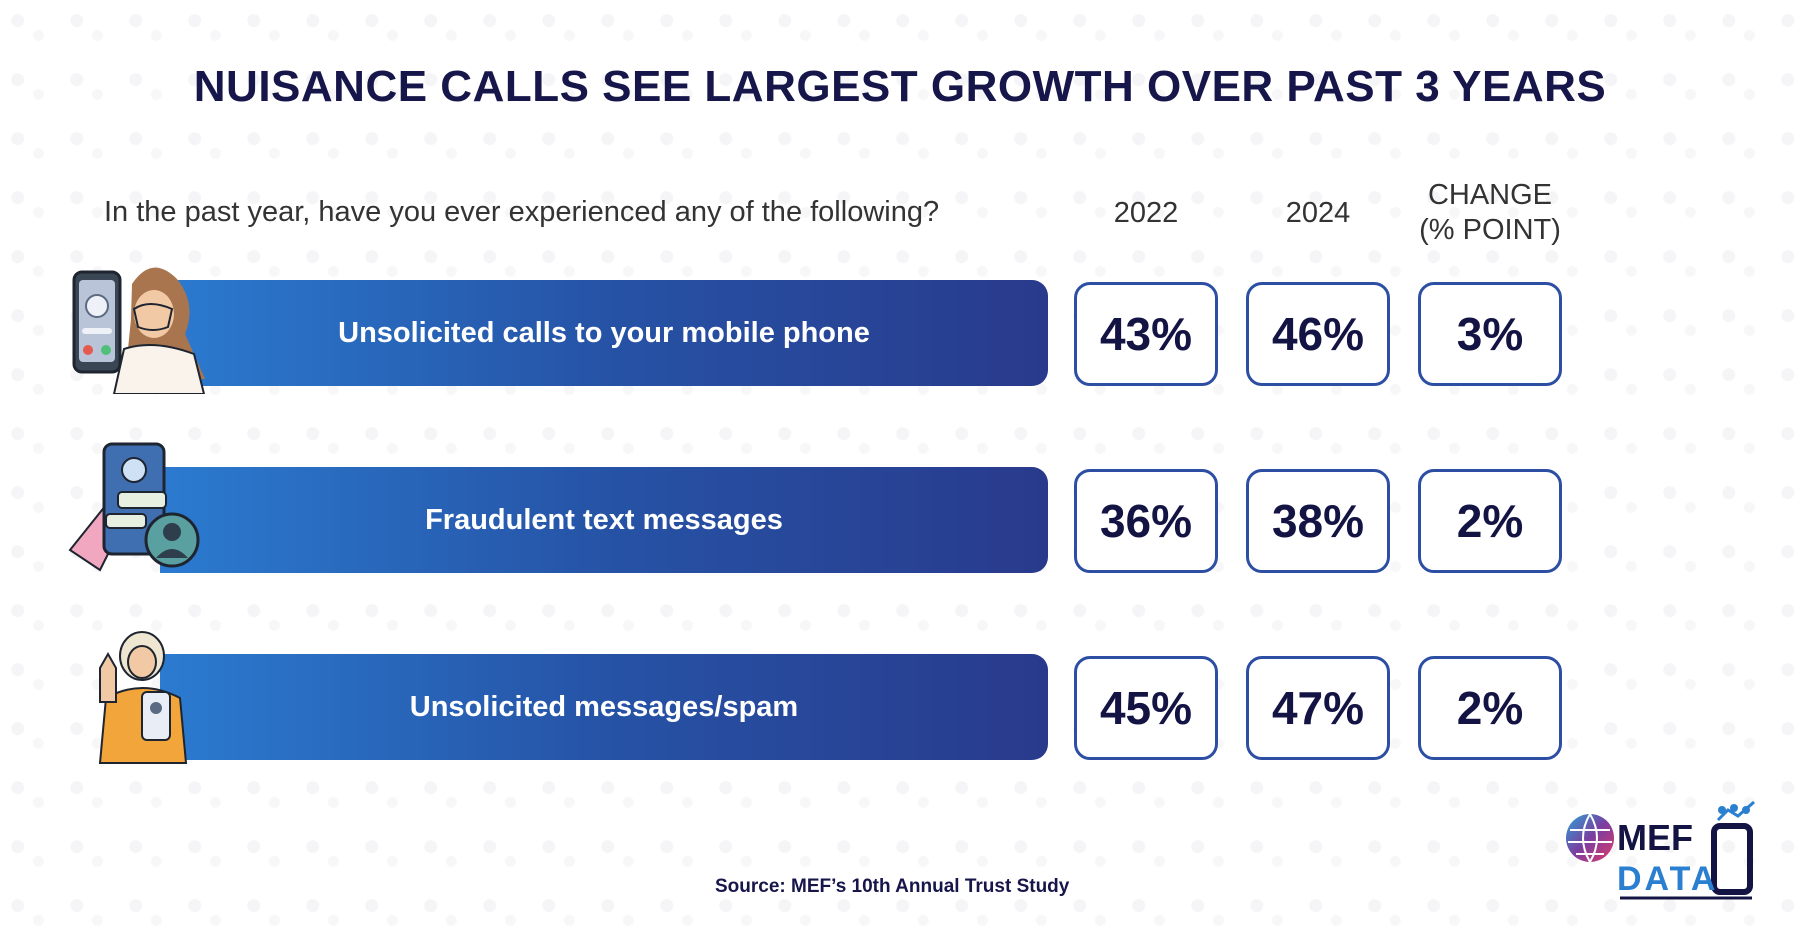 The height and width of the screenshot is (940, 1800). I want to click on row-label: Unsolicited messages/spam, so click(604, 706).